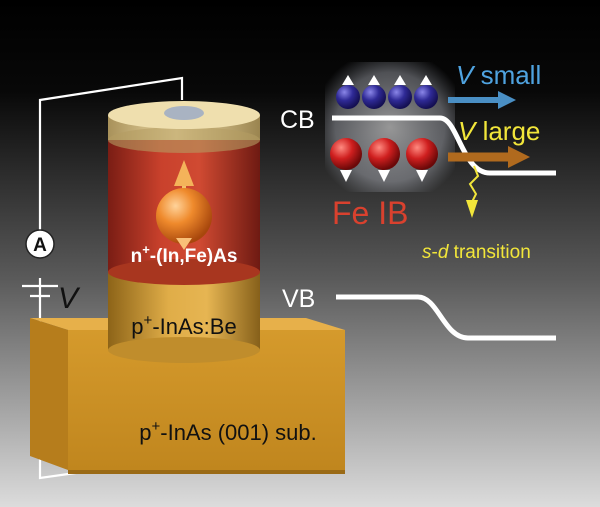  Describe the element at coordinates (298, 299) in the screenshot. I see `vb-label: VB` at that location.